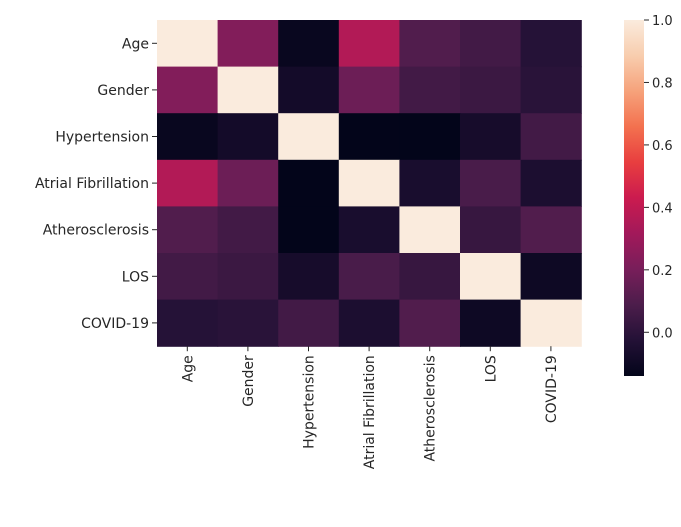 The image size is (681, 527). Describe the element at coordinates (135, 277) in the screenshot. I see `y-axis-tick-label: LOS` at that location.